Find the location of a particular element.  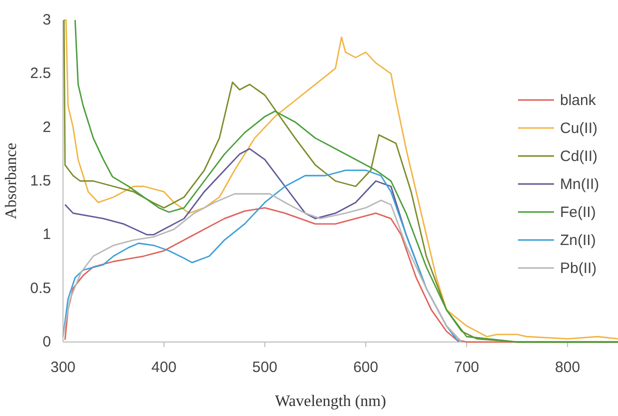

x-axis-title: Wavelength (nm) is located at coordinates (330, 401).